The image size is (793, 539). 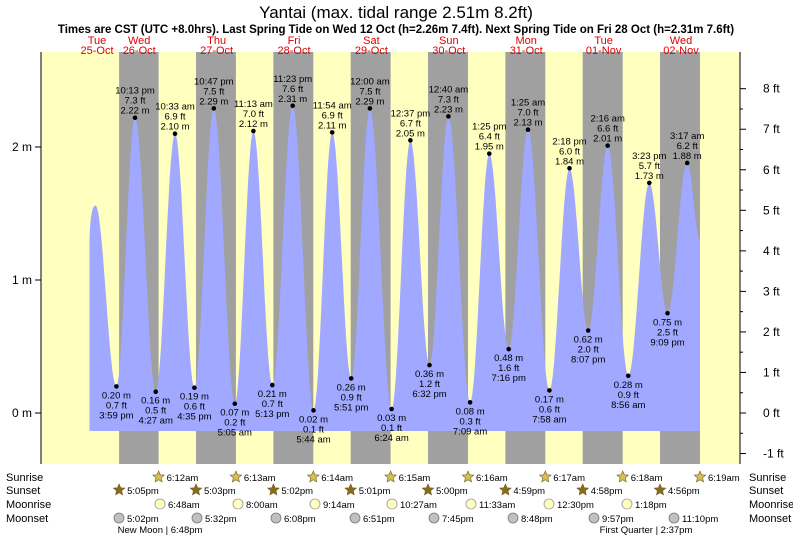 I want to click on sunrise-time: 6:14am, so click(x=337, y=478).